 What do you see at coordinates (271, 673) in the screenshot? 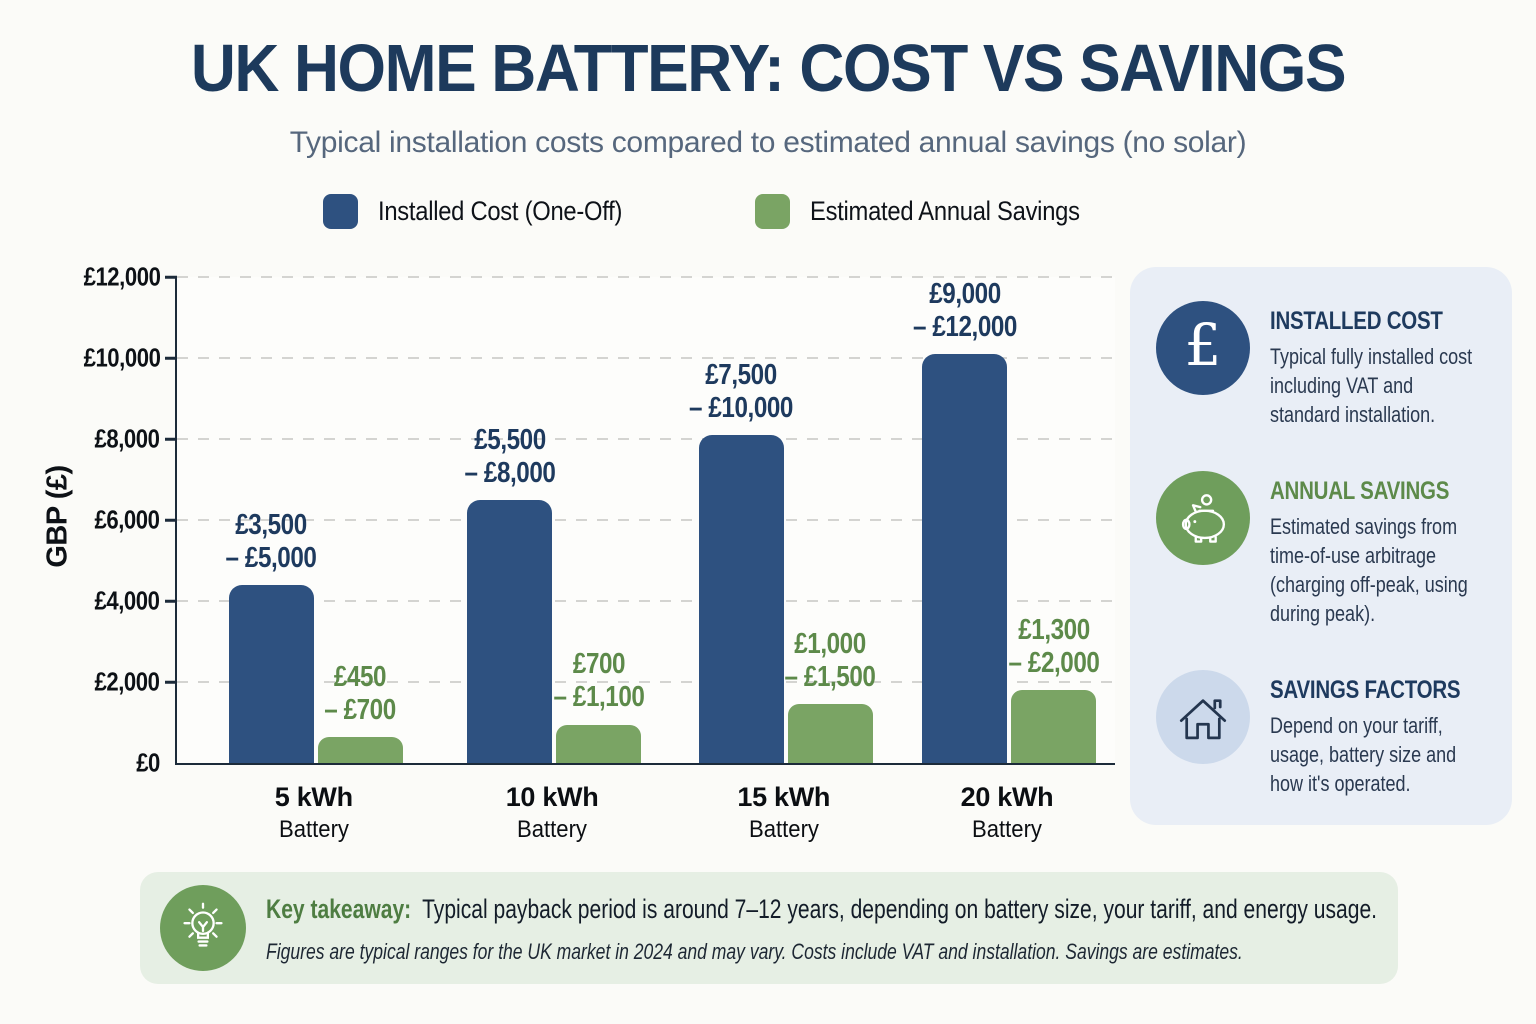
I see `cost-bar-5kwh` at bounding box center [271, 673].